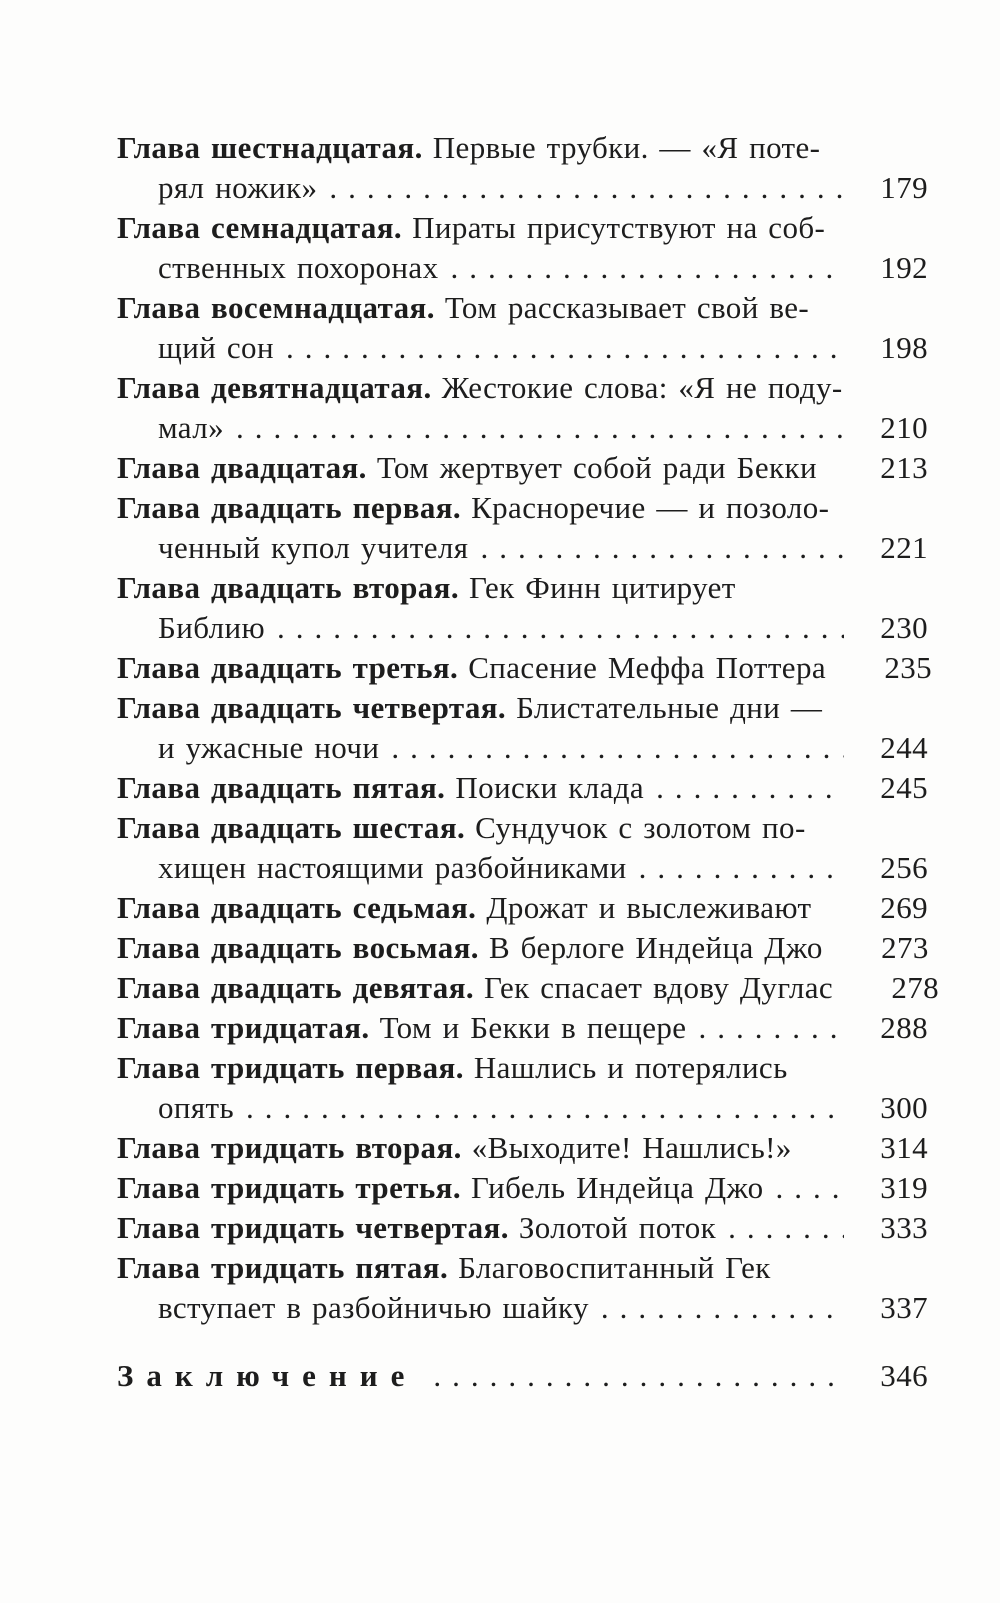 The height and width of the screenshot is (1603, 1000). What do you see at coordinates (905, 947) in the screenshot?
I see `page-number: 273` at bounding box center [905, 947].